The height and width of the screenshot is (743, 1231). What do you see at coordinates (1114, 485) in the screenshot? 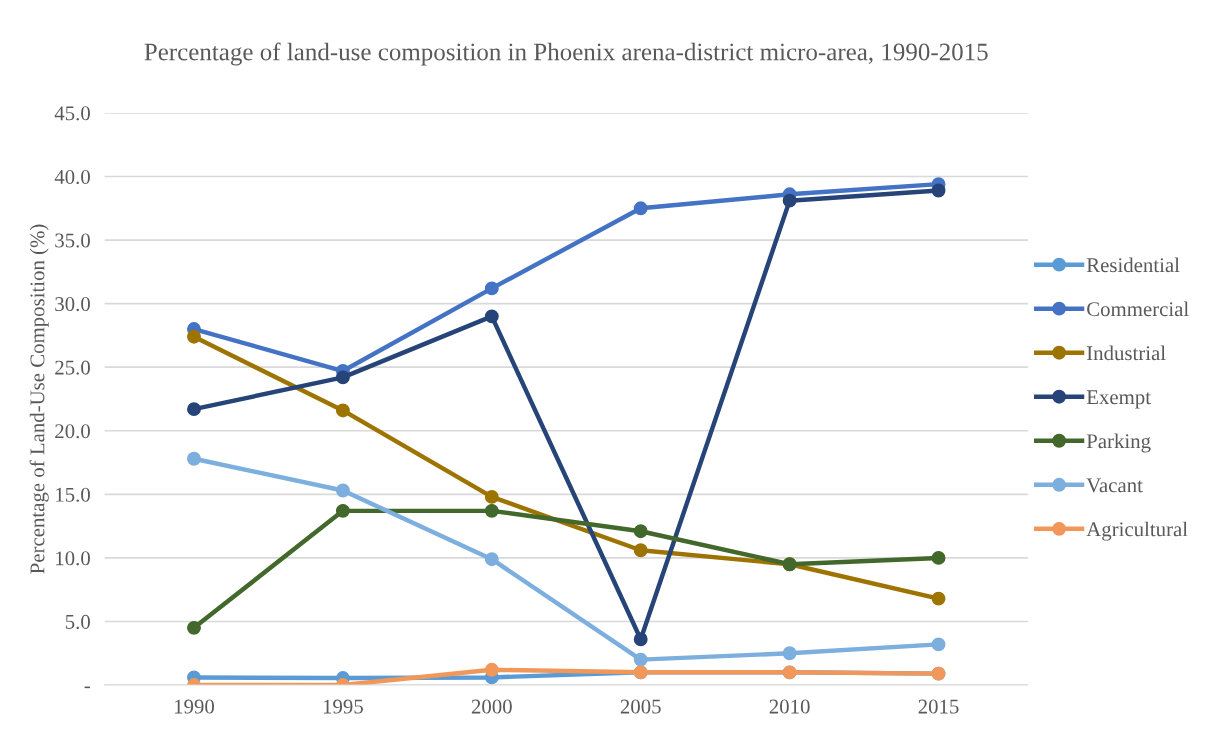
I see `legend-label: Vacant` at bounding box center [1114, 485].